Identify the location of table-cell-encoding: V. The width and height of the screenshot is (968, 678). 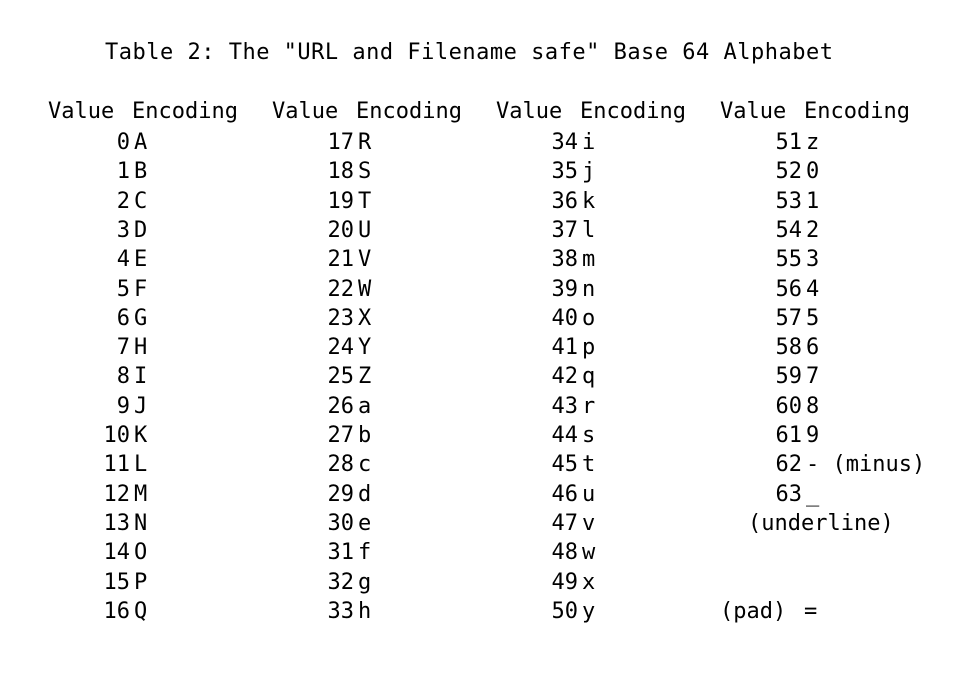
(365, 260).